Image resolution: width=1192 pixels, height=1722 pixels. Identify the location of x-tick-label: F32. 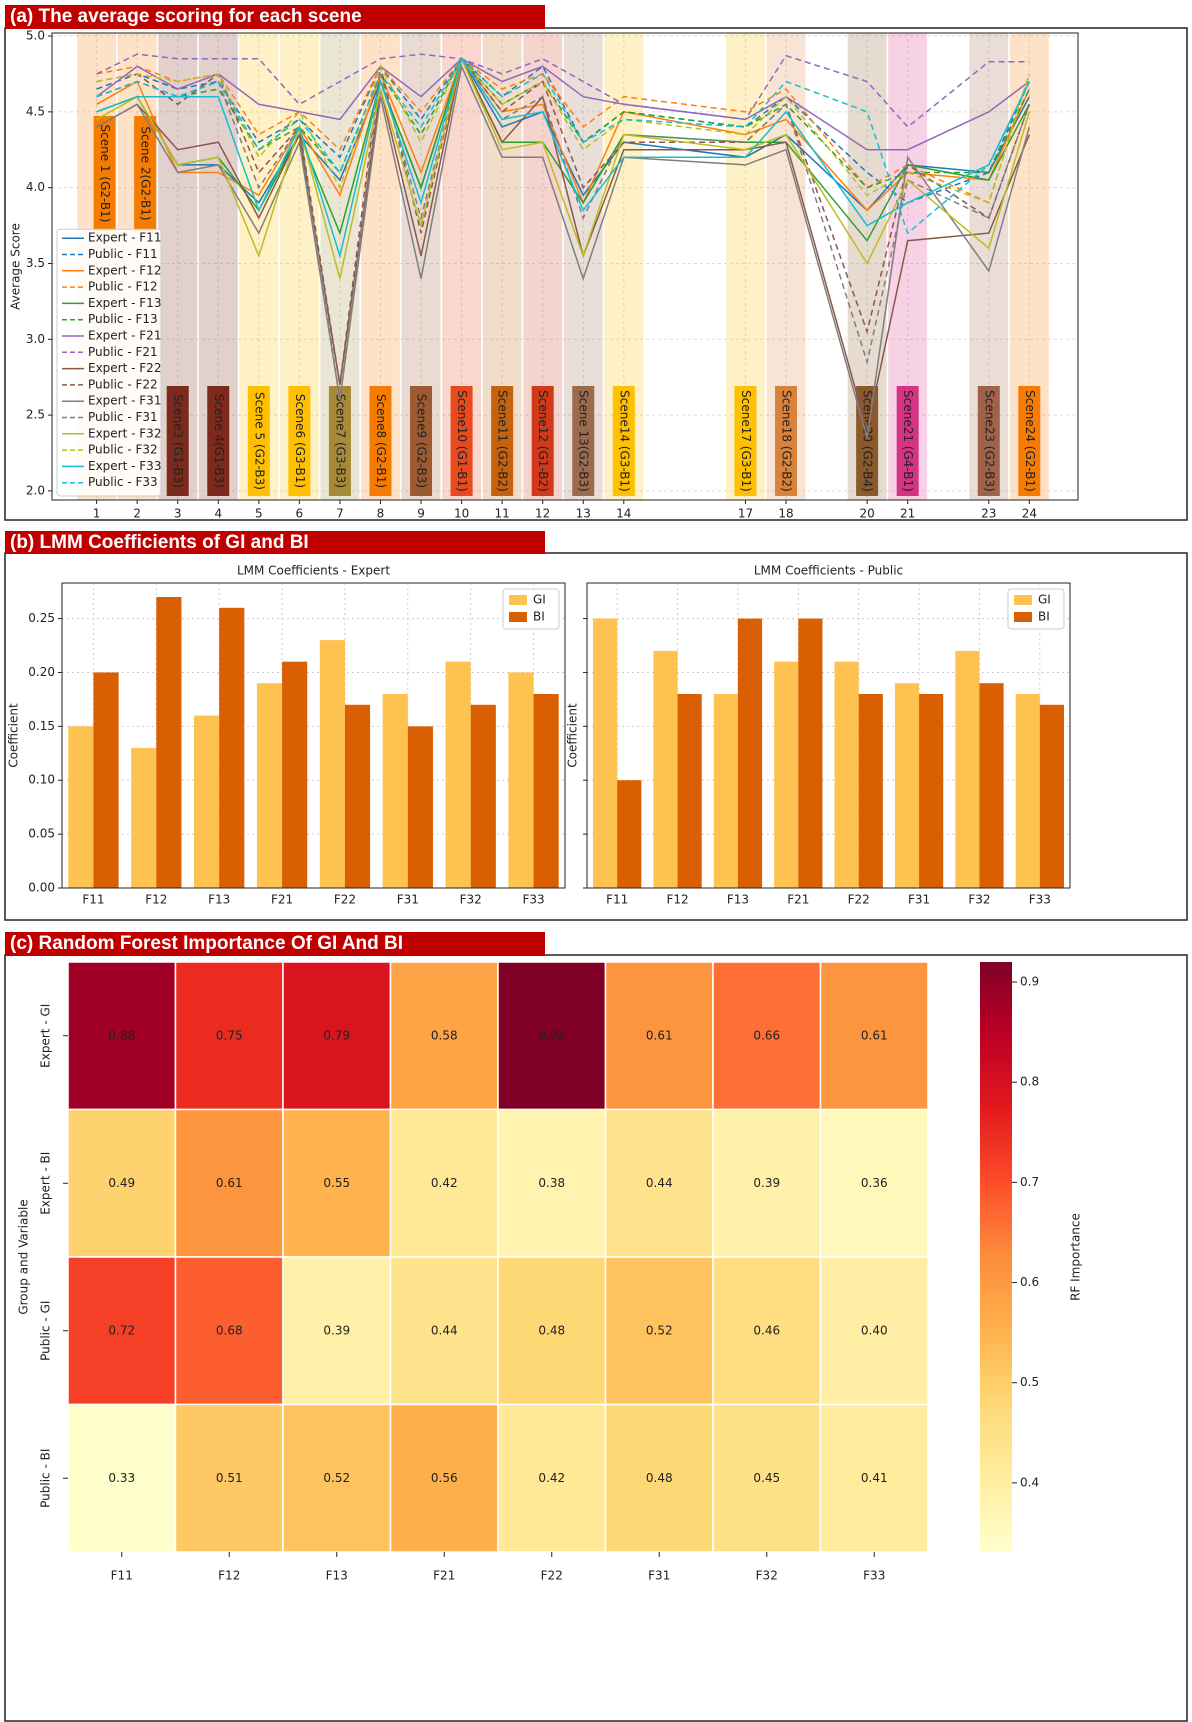
(767, 1576).